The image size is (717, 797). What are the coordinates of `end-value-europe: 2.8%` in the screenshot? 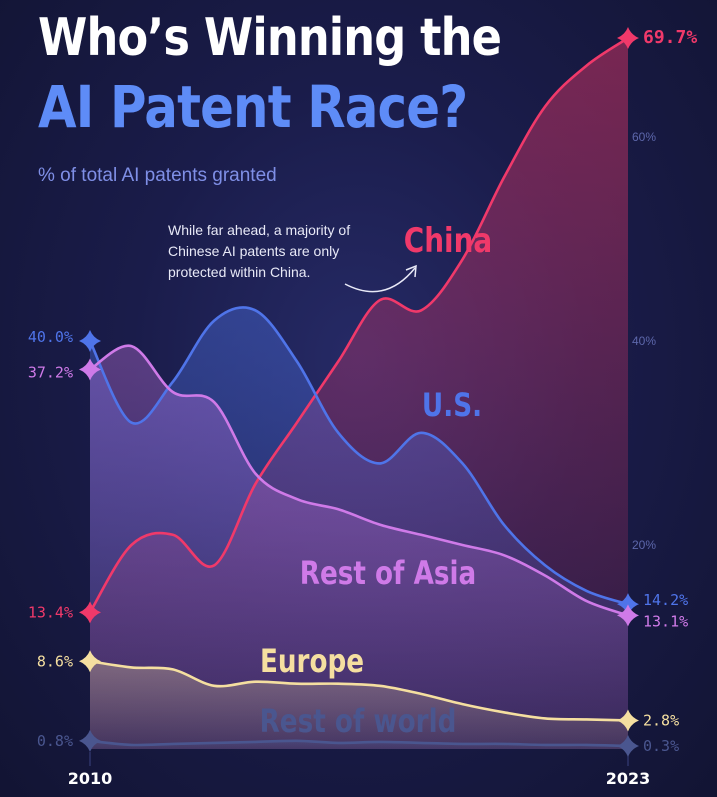 It's located at (661, 720).